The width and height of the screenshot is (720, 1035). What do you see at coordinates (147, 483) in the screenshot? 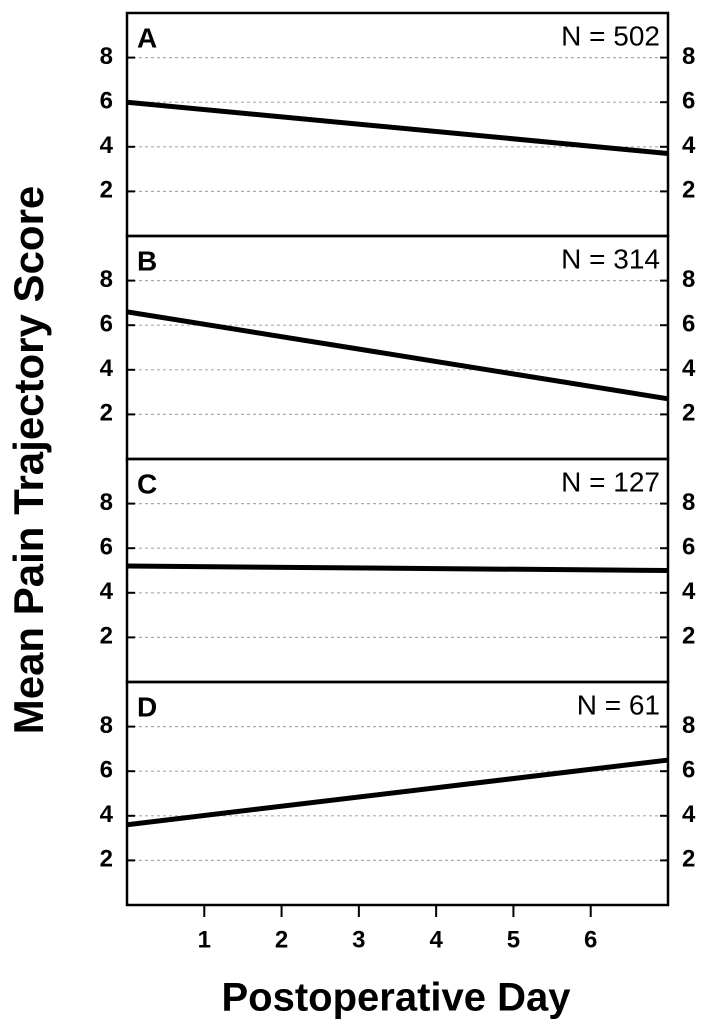
I see `panel-label: C` at bounding box center [147, 483].